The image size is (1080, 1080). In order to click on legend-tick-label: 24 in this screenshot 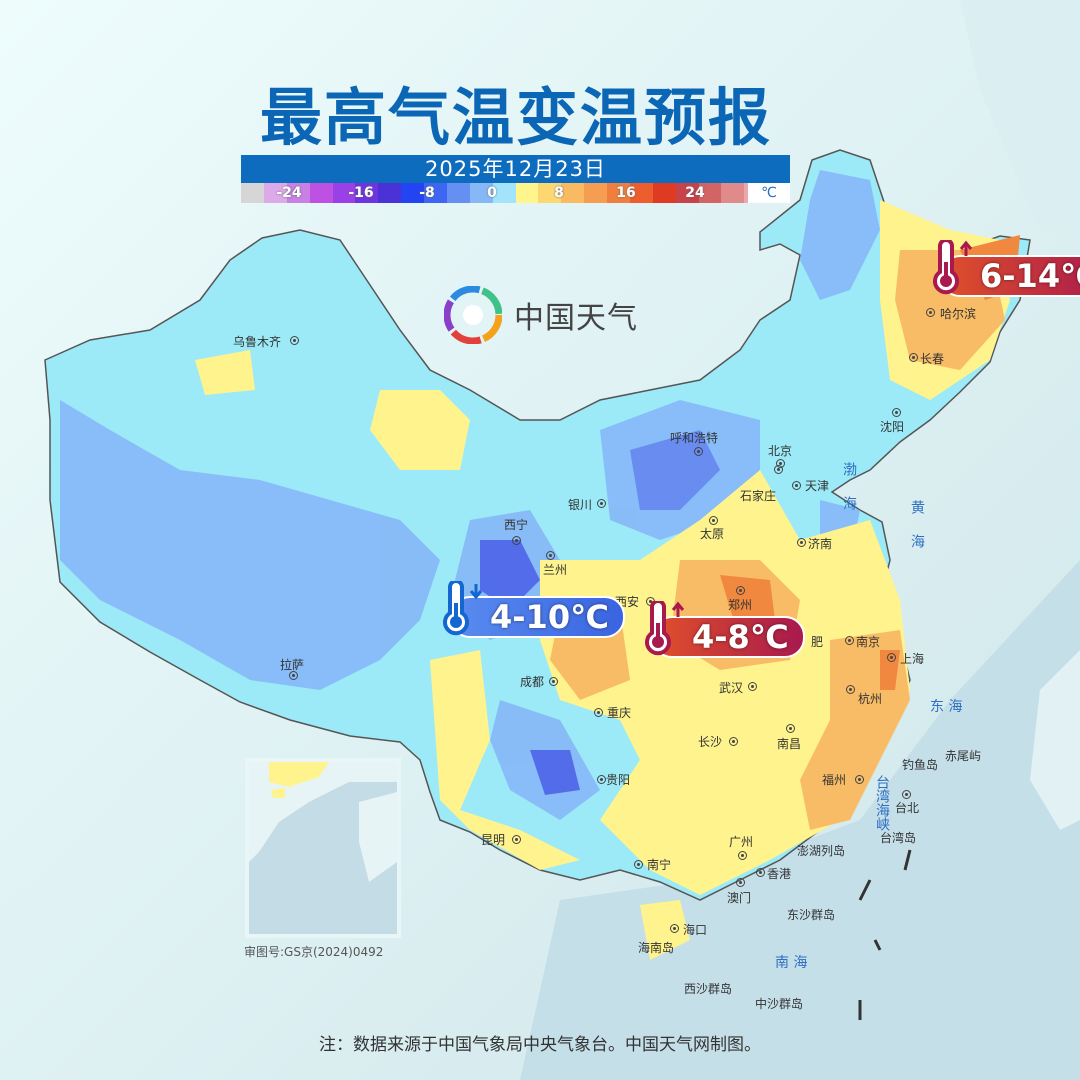, I will do `click(695, 193)`.